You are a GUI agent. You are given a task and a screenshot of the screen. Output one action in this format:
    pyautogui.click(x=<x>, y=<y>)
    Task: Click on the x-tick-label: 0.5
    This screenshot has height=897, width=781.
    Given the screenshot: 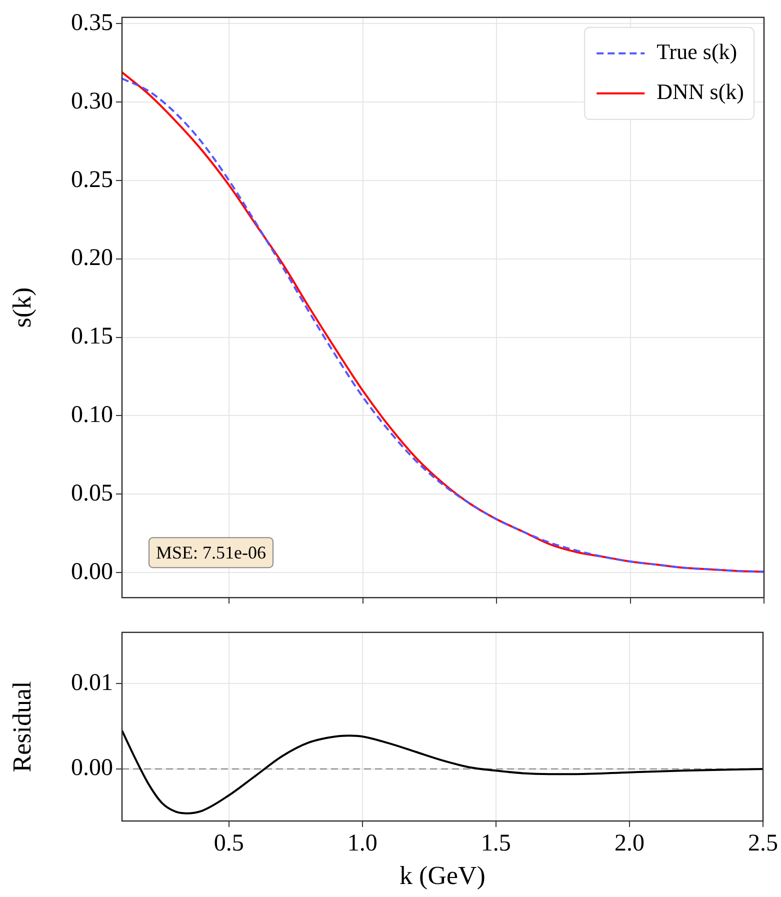 What is the action you would take?
    pyautogui.click(x=229, y=843)
    